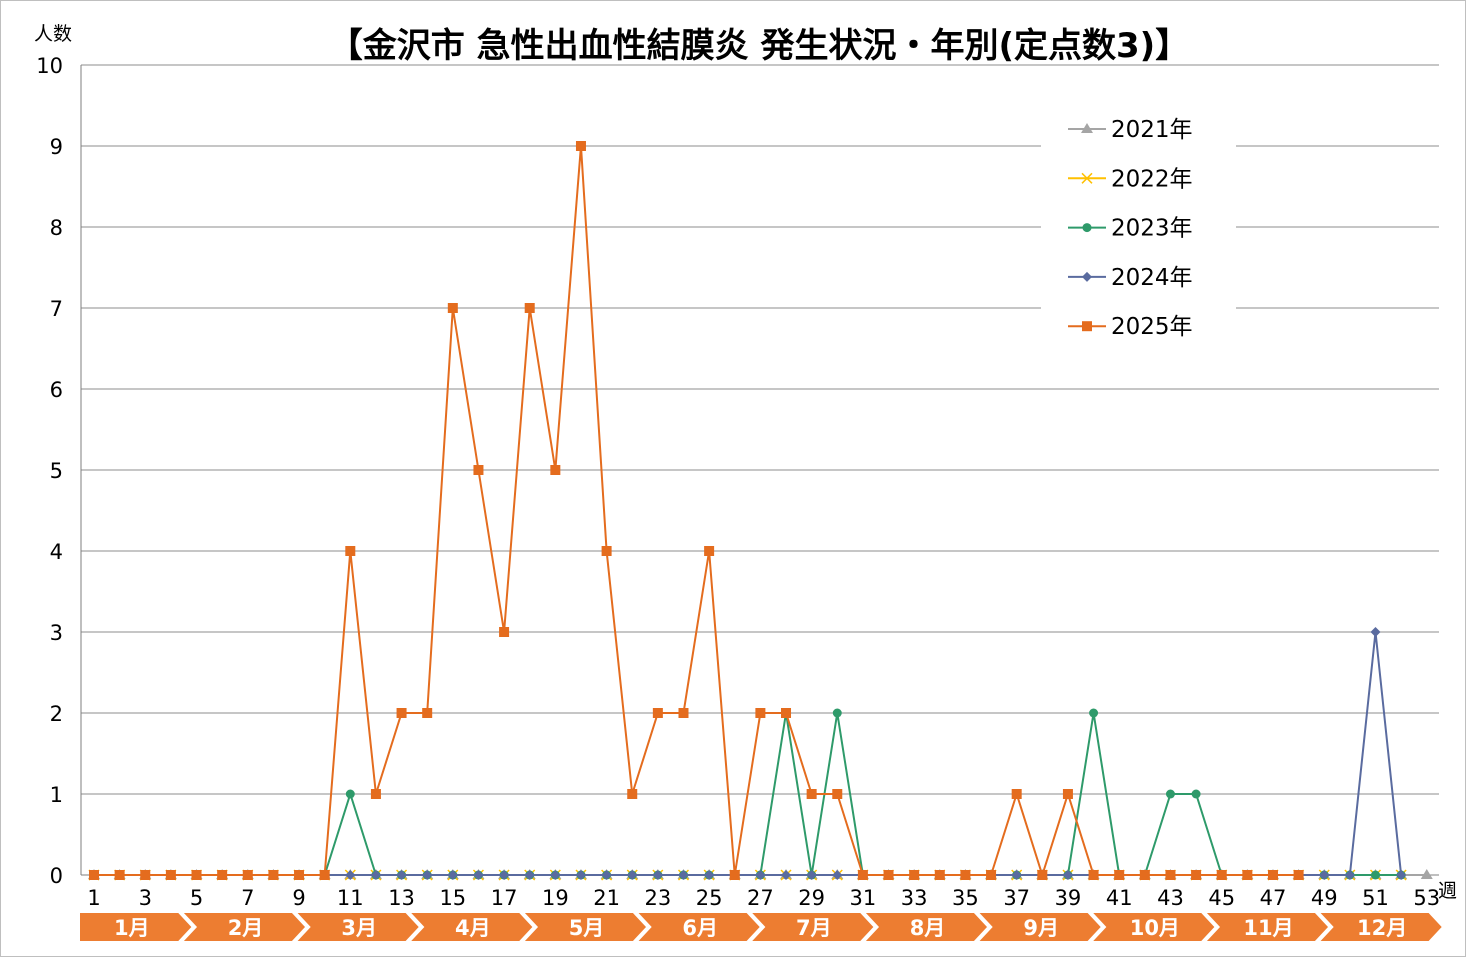  Describe the element at coordinates (298, 898) in the screenshot. I see `x-tick-label: 9` at that location.